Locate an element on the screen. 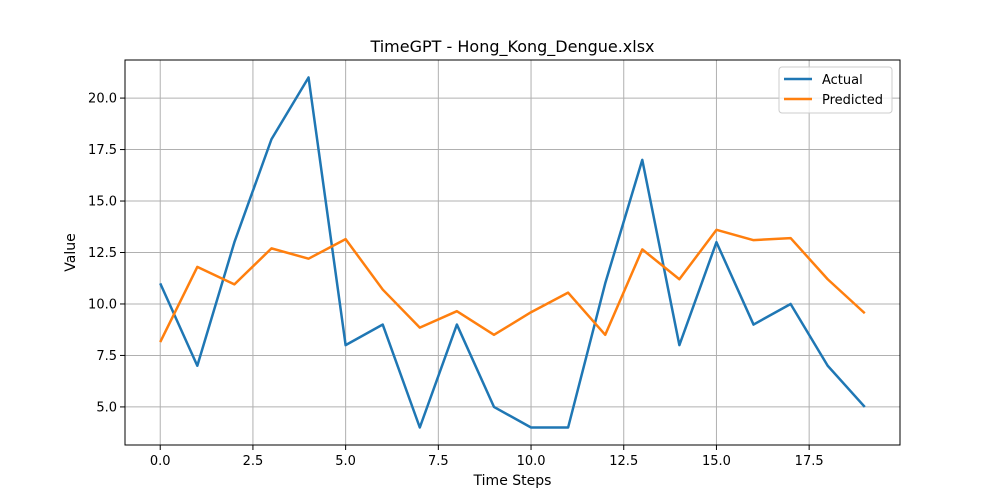 The width and height of the screenshot is (1000, 500). x-tick-label: 2.5 is located at coordinates (253, 461).